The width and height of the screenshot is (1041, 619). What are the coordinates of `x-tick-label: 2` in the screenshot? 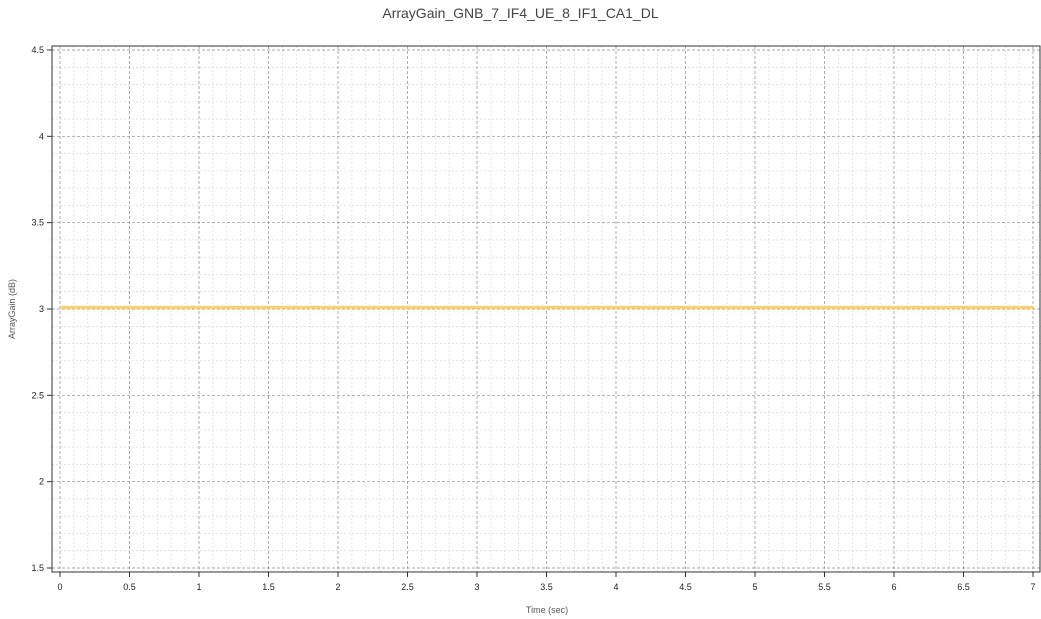 It's located at (337, 587).